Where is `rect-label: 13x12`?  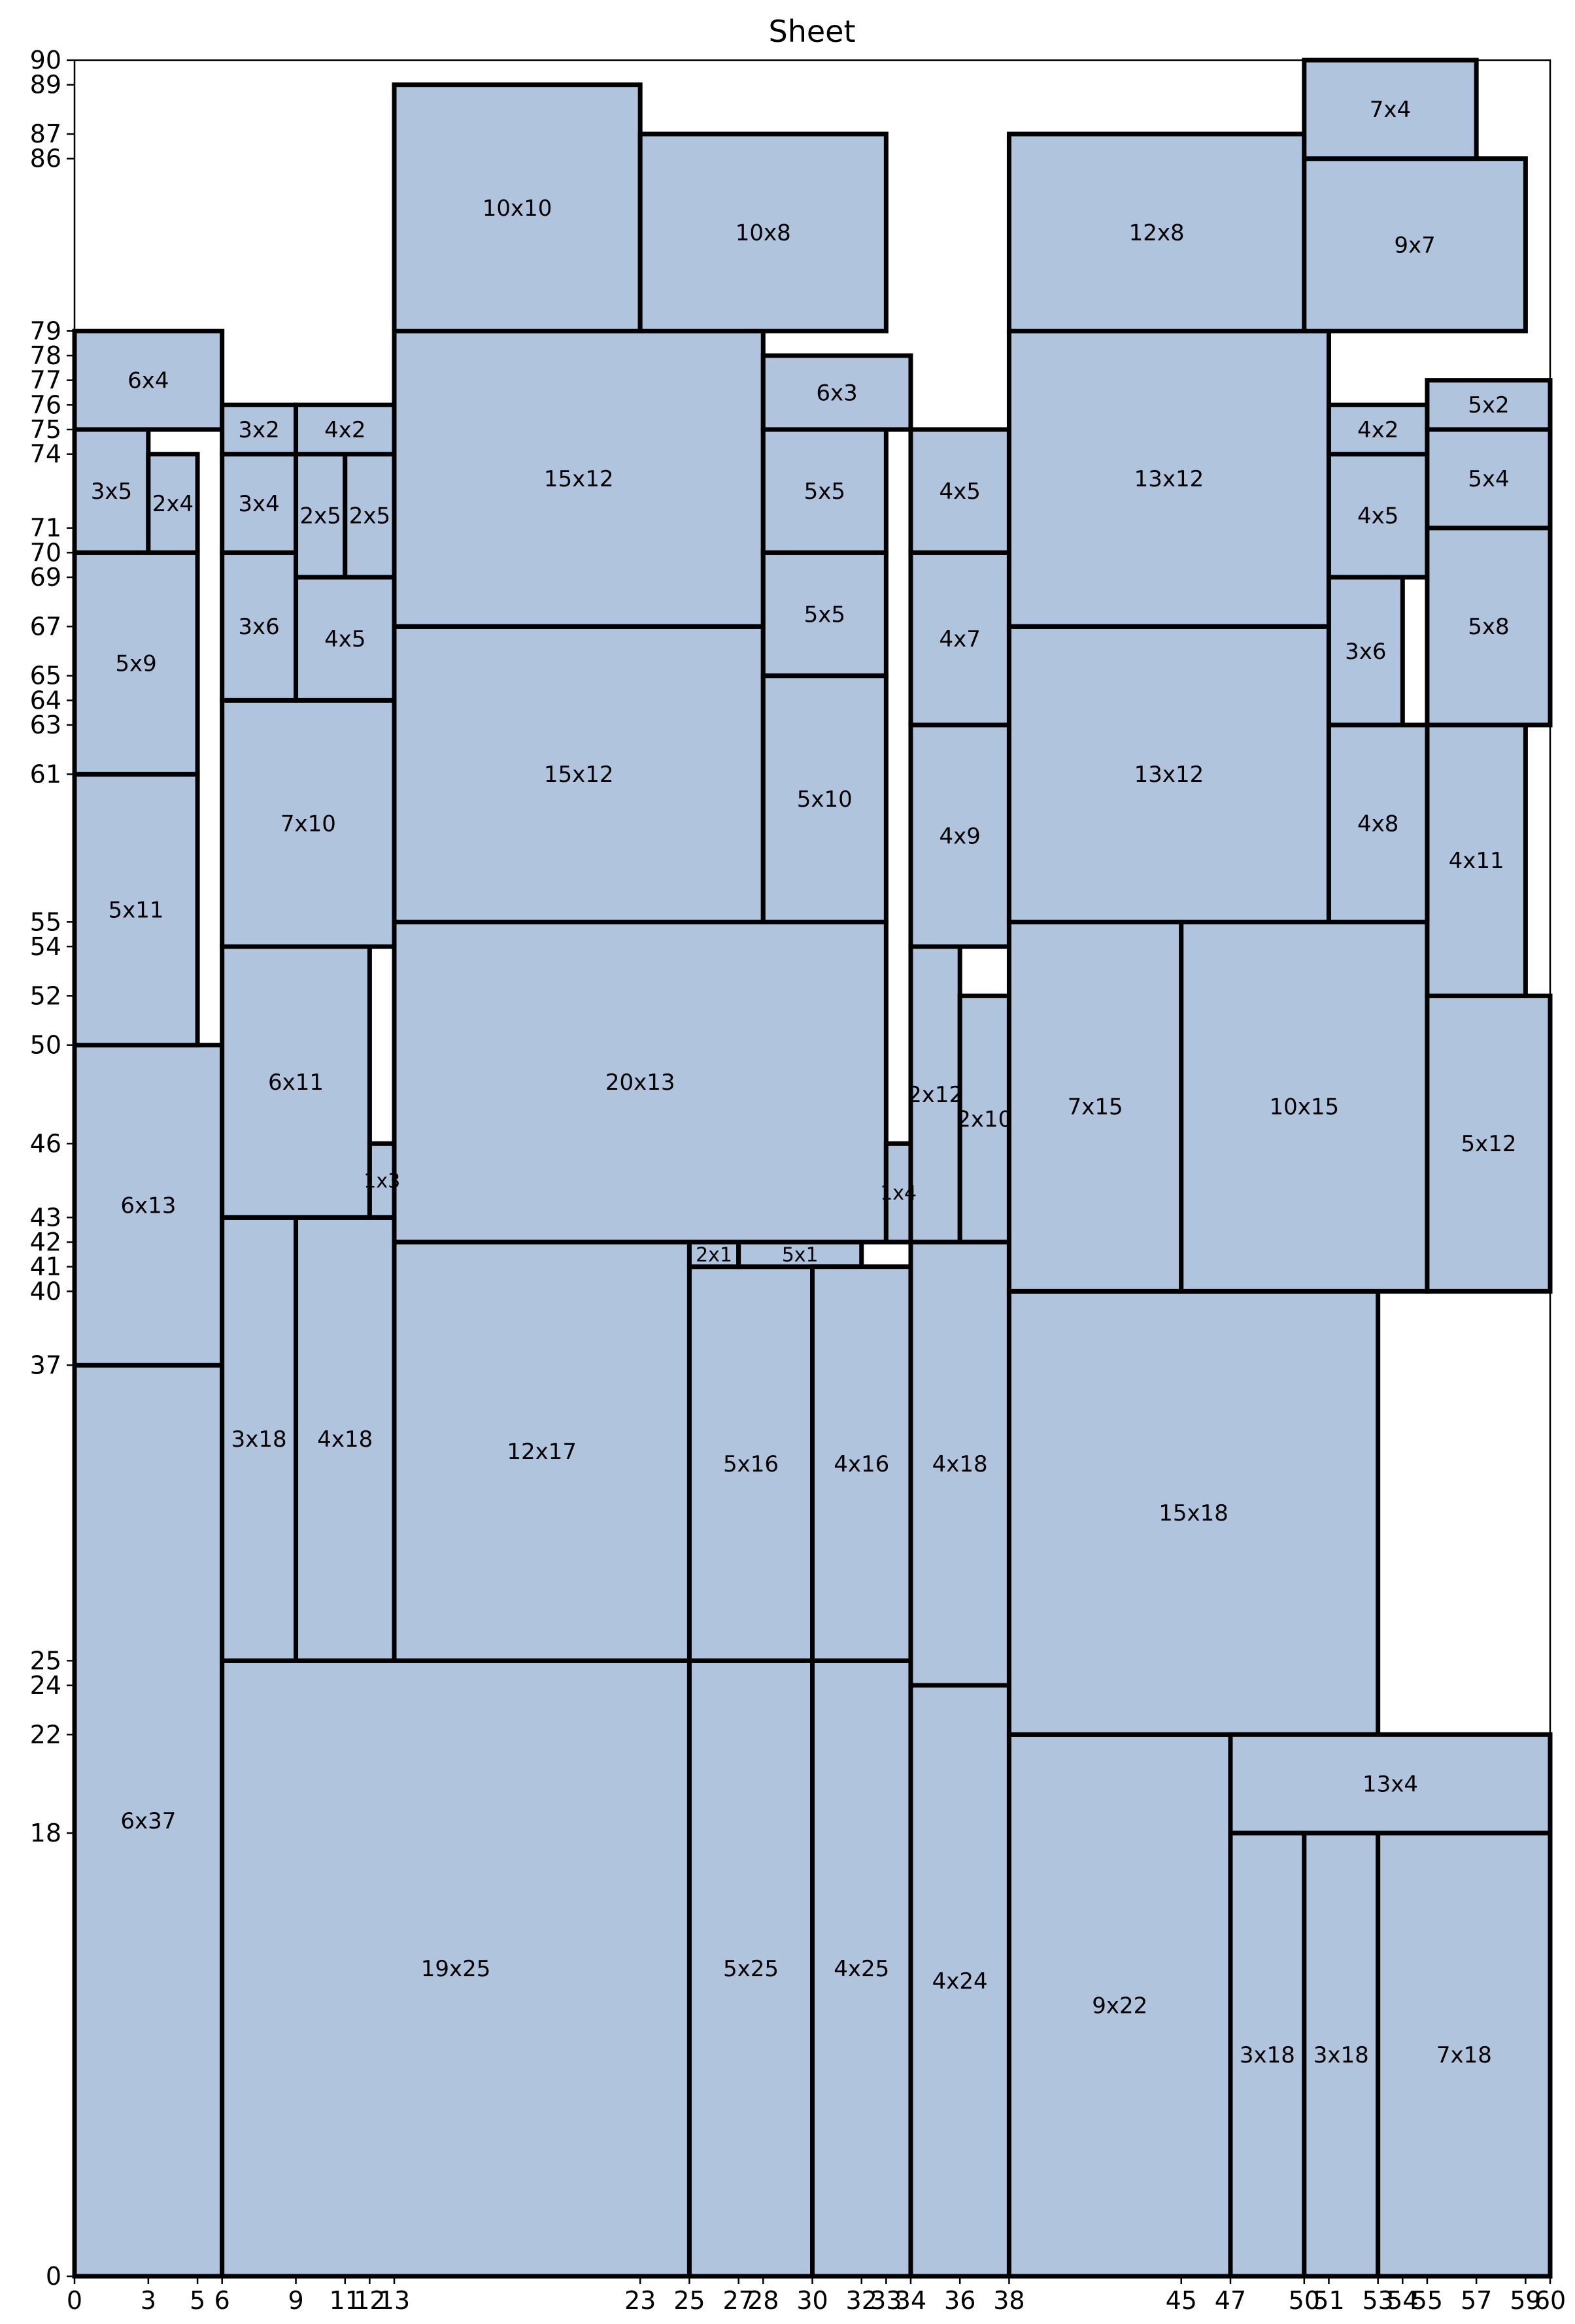
rect-label: 13x12 is located at coordinates (1169, 775).